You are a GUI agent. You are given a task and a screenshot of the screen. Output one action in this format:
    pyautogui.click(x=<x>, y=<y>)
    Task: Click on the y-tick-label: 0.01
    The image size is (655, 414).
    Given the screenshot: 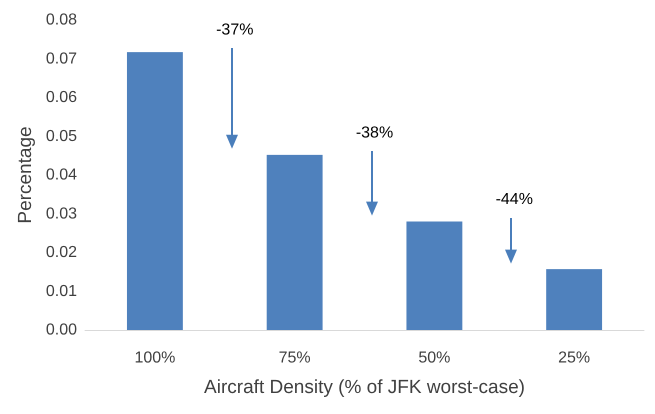 What is the action you would take?
    pyautogui.click(x=62, y=291)
    